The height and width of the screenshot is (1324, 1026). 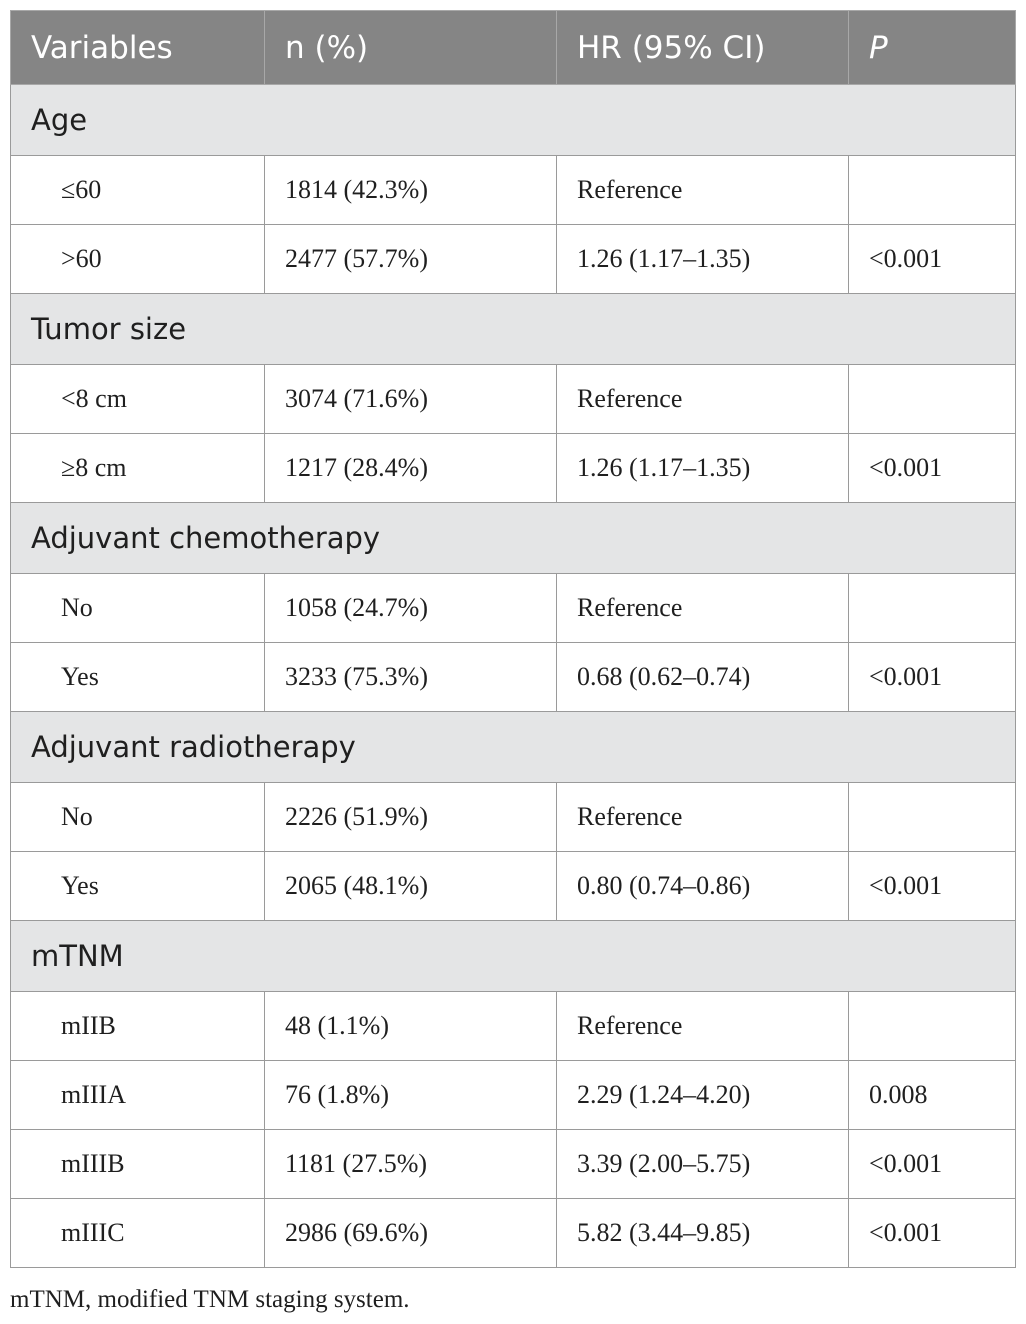 I want to click on table-row: ≤60 1814 (42.3%) Reference, so click(x=513, y=190).